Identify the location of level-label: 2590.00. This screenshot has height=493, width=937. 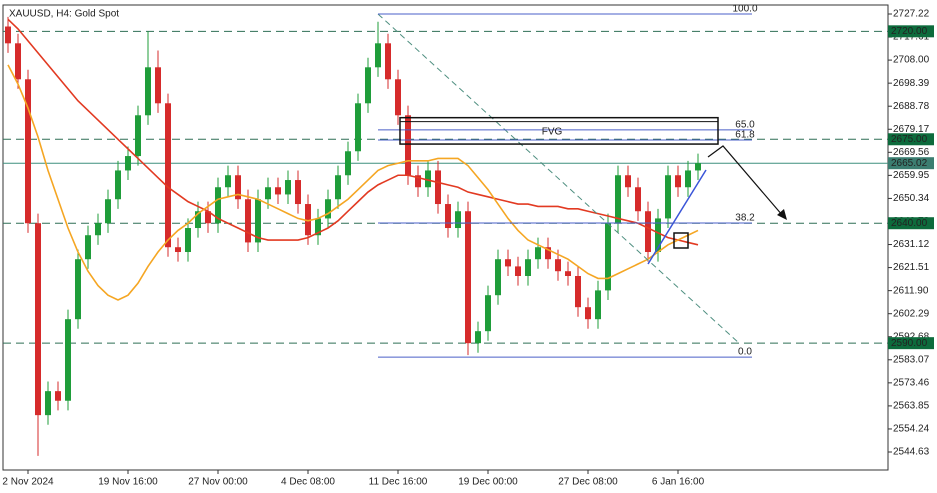
(909, 343).